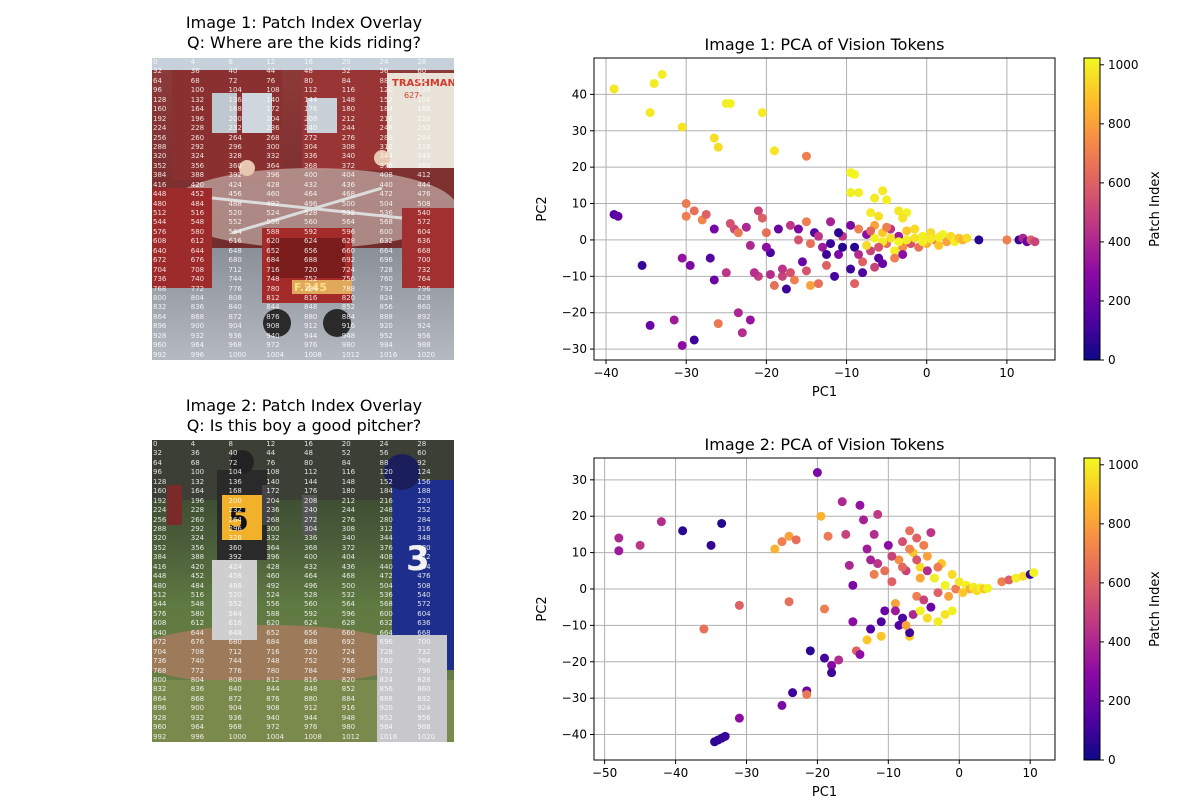 Image resolution: width=1200 pixels, height=800 pixels. What do you see at coordinates (424, 576) in the screenshot?
I see `patch-index-label: 476` at bounding box center [424, 576].